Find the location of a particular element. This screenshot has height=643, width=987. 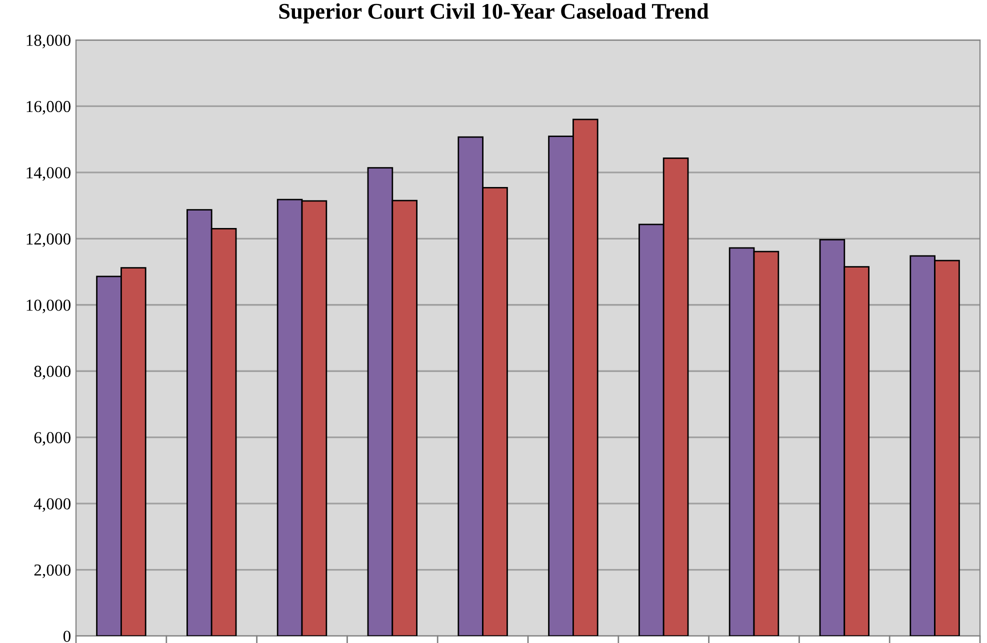

y-tick-label: 0 is located at coordinates (67, 636).